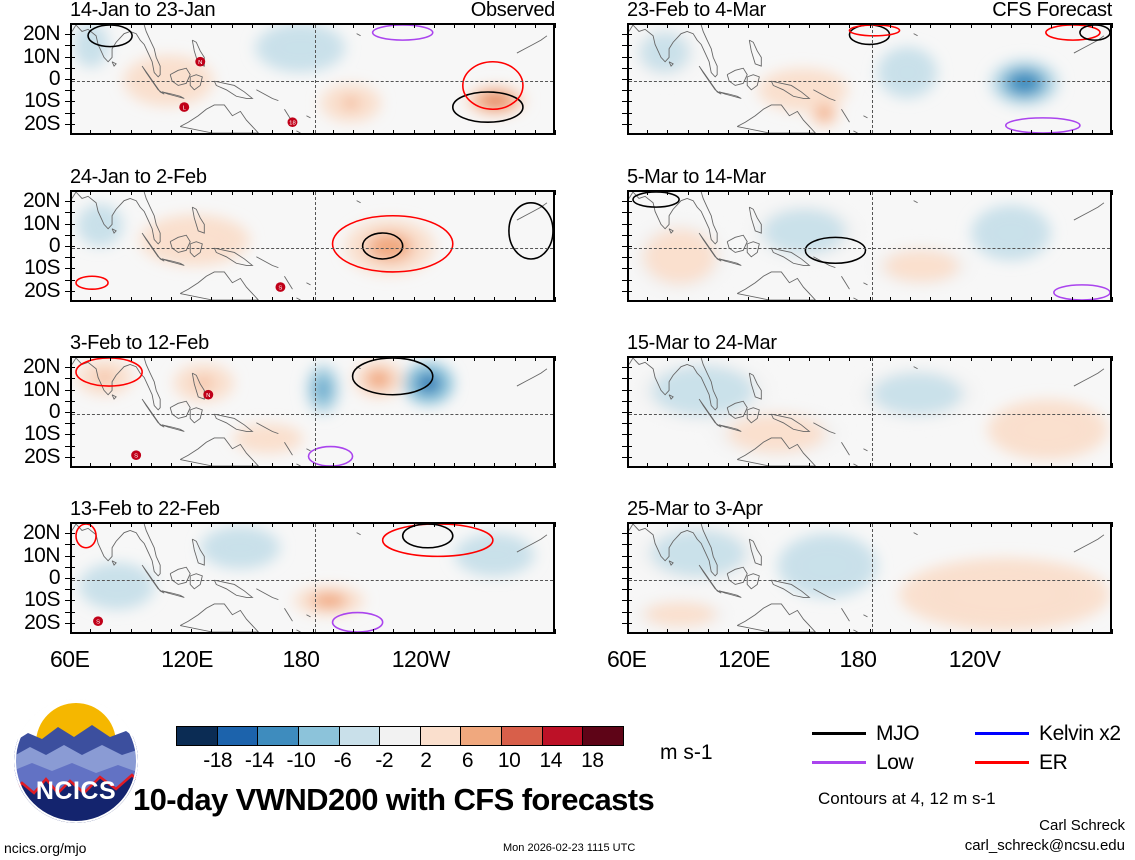 This screenshot has height=860, width=1135. What do you see at coordinates (702, 343) in the screenshot?
I see `panel-title: 15-Mar to 24-Mar` at bounding box center [702, 343].